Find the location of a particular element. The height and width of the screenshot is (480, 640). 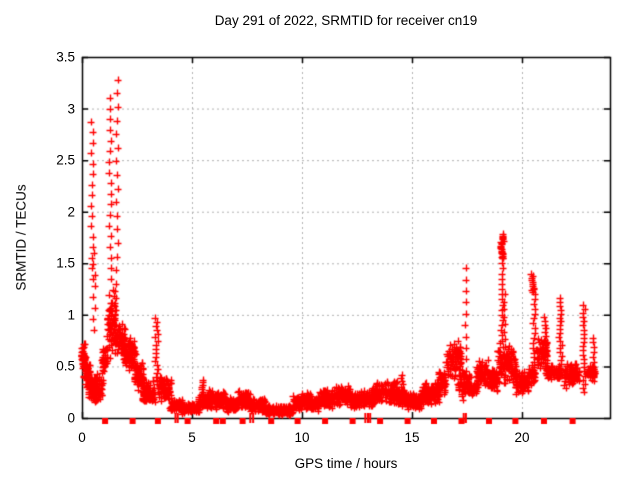

x-tick-label: 15 is located at coordinates (412, 437).